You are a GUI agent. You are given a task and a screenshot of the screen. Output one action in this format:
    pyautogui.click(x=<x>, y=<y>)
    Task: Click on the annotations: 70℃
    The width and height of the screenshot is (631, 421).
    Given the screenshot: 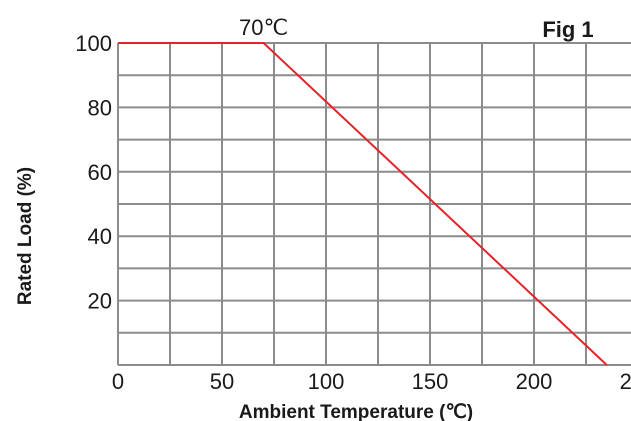 What is the action you would take?
    pyautogui.click(x=263, y=27)
    